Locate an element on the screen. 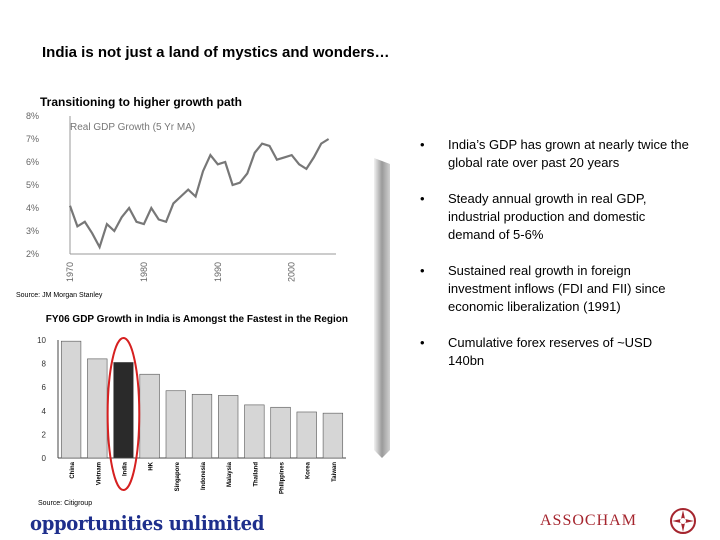 The image size is (720, 540). bar-category-label: Singapore is located at coordinates (178, 476).